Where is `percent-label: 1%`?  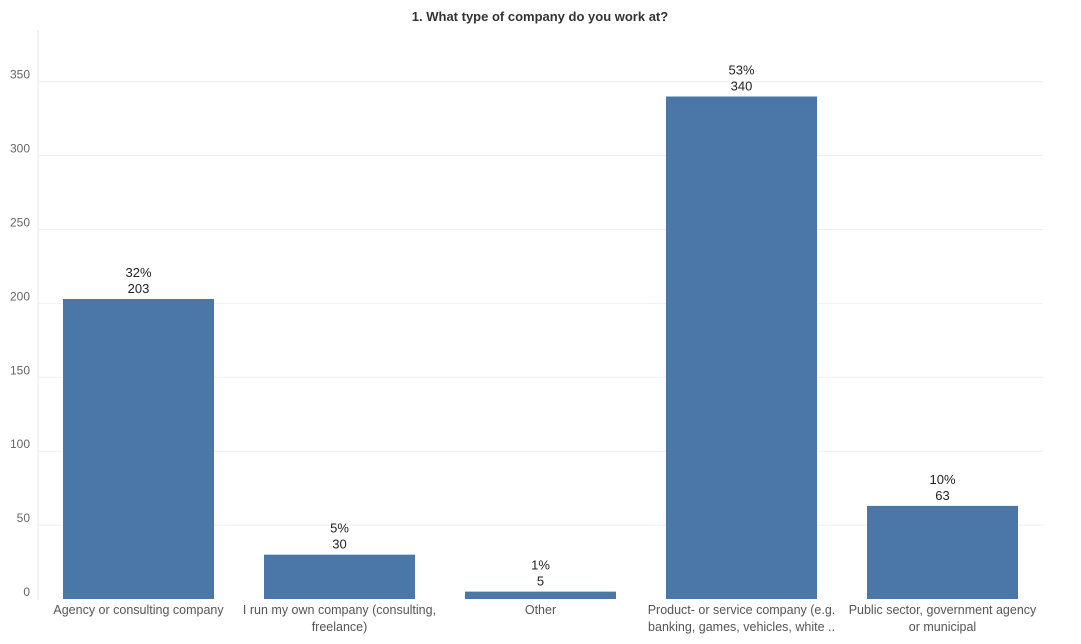 percent-label: 1% is located at coordinates (540, 565).